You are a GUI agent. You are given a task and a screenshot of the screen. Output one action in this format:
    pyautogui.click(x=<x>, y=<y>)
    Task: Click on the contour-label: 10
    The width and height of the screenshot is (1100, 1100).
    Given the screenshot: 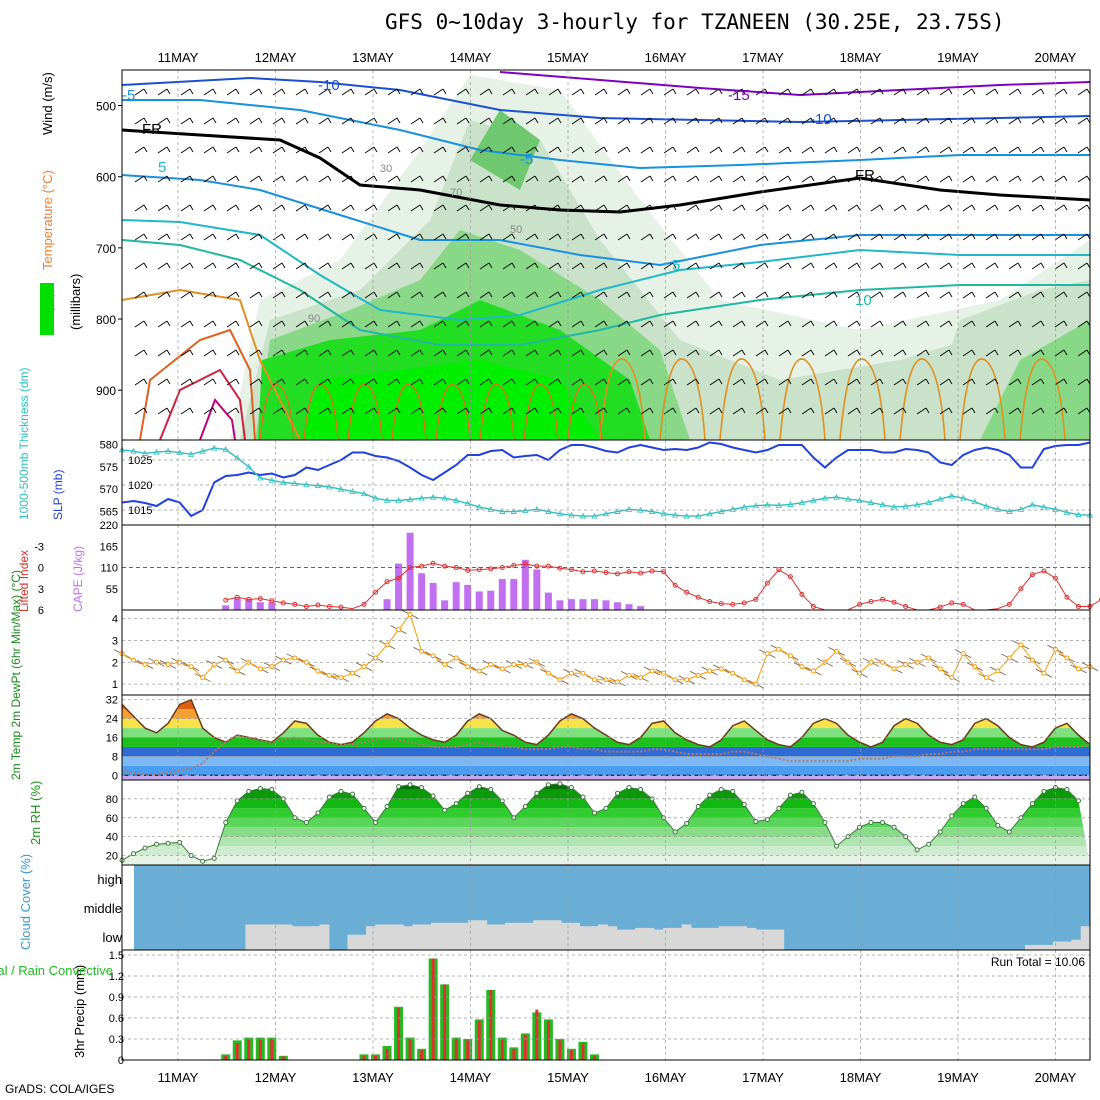 What is the action you would take?
    pyautogui.click(x=863, y=300)
    